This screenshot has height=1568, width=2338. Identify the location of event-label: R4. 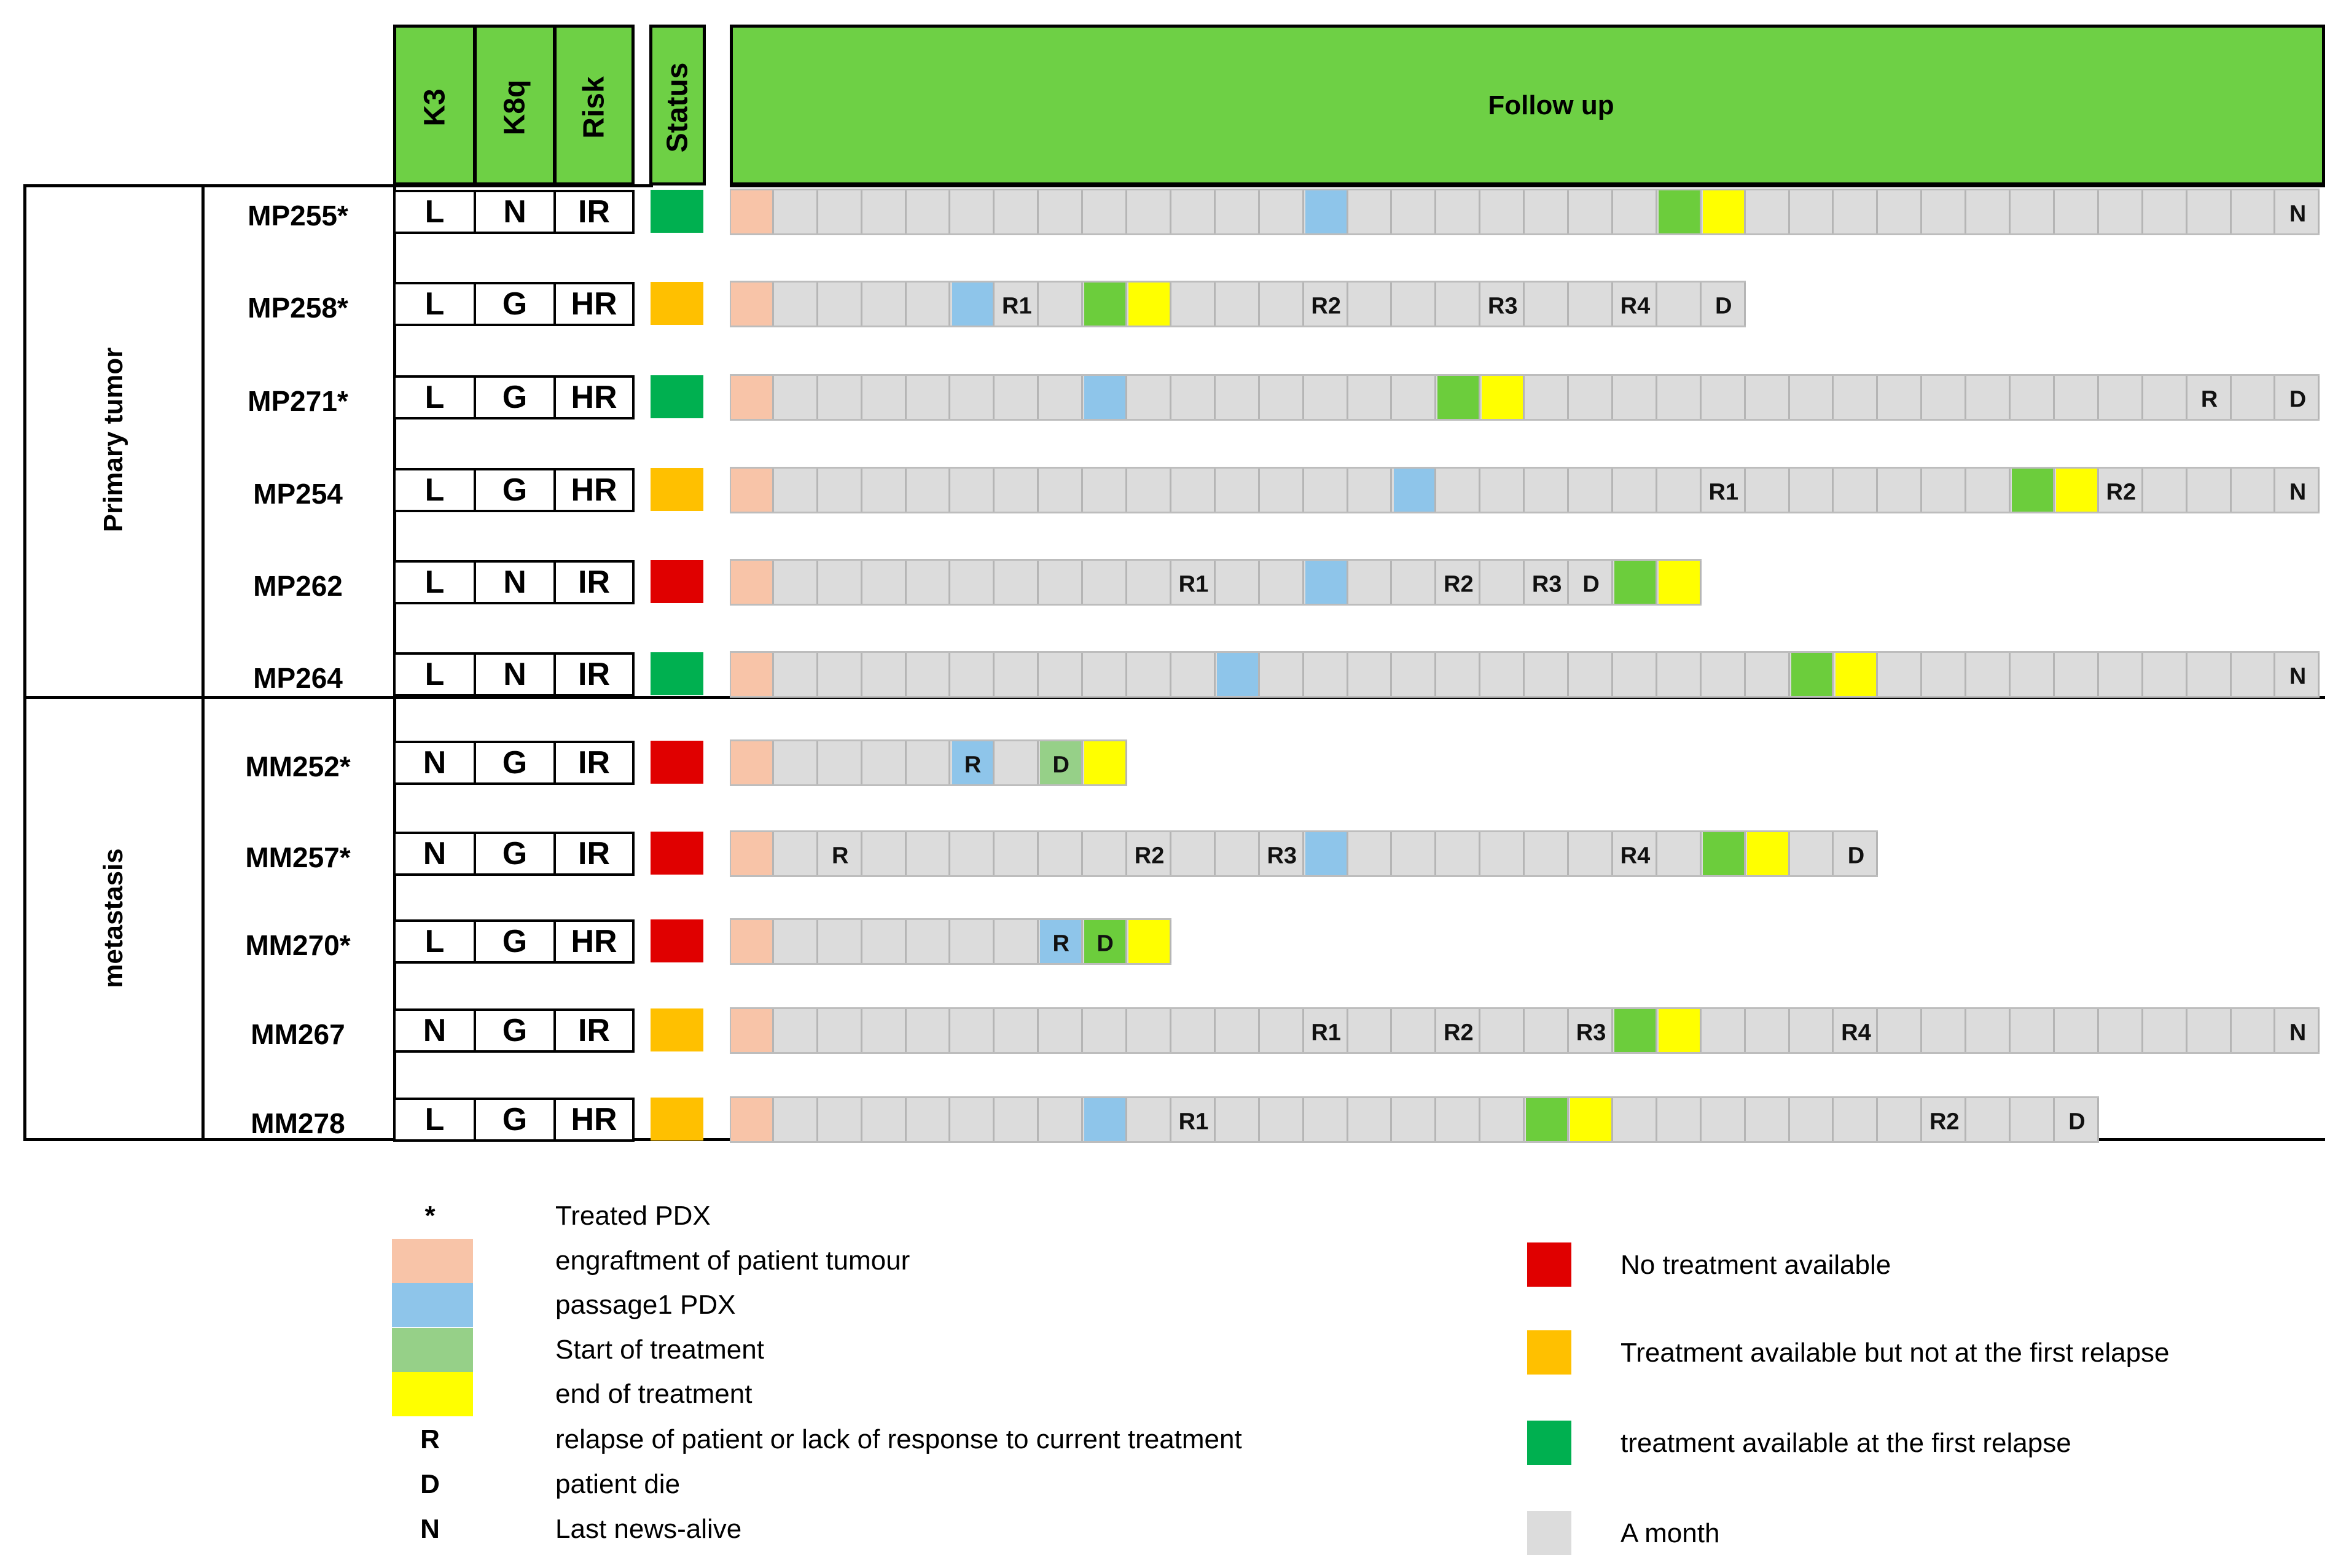
(1635, 306).